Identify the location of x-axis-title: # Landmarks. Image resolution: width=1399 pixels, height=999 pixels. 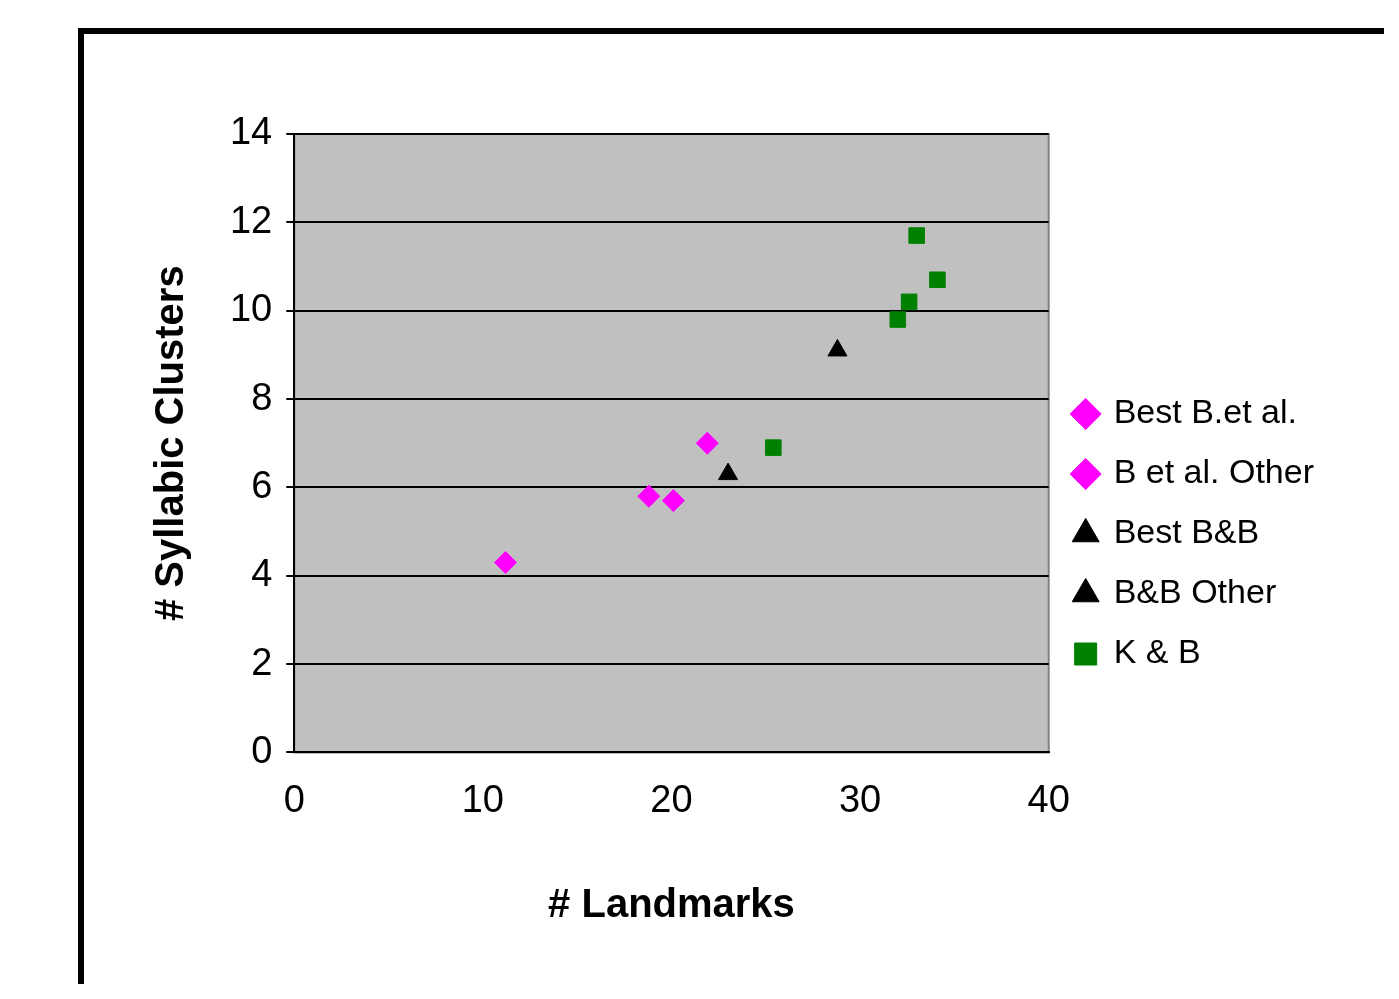
(671, 903).